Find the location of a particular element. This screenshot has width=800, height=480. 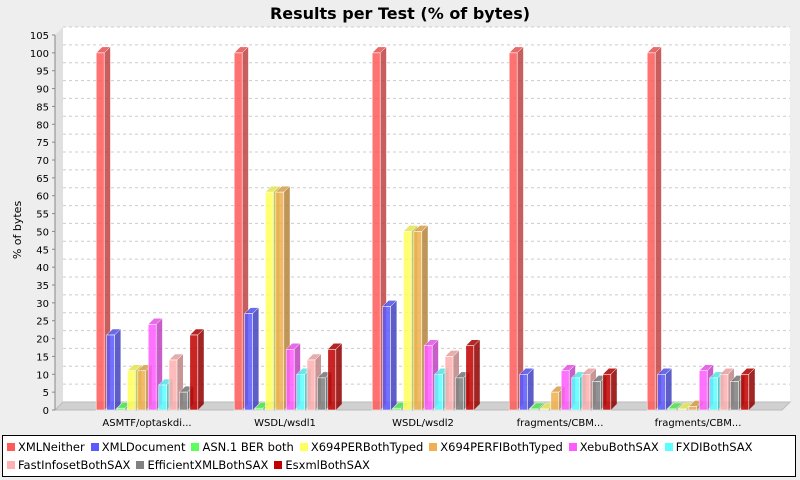

legend-label: ASN.1 BER both is located at coordinates (248, 447).